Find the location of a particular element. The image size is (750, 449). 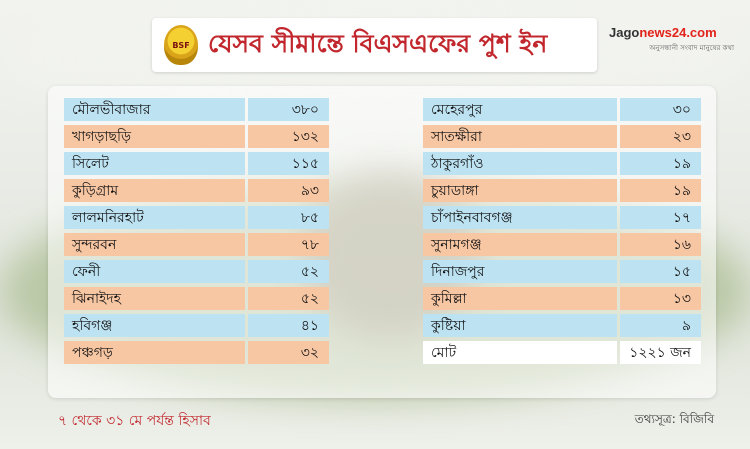

pushin-count: ১৩২ is located at coordinates (288, 136).